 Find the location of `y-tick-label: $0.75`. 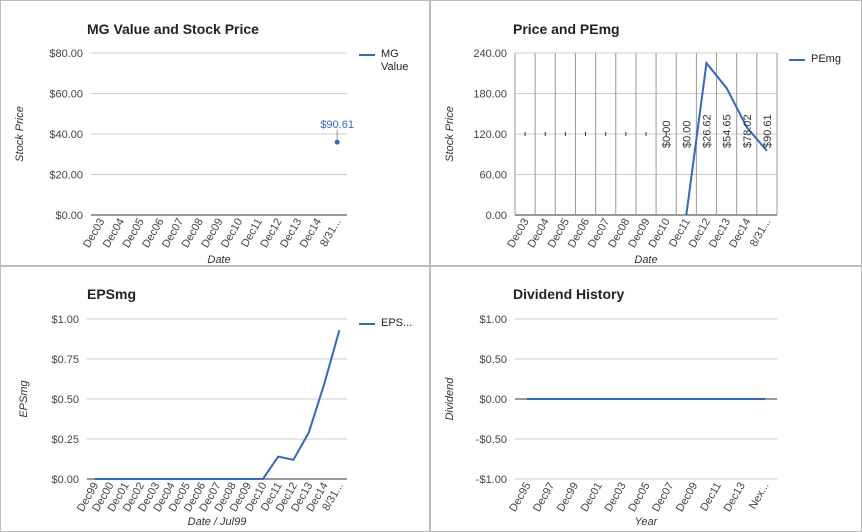

y-tick-label: $0.75 is located at coordinates (65, 360).